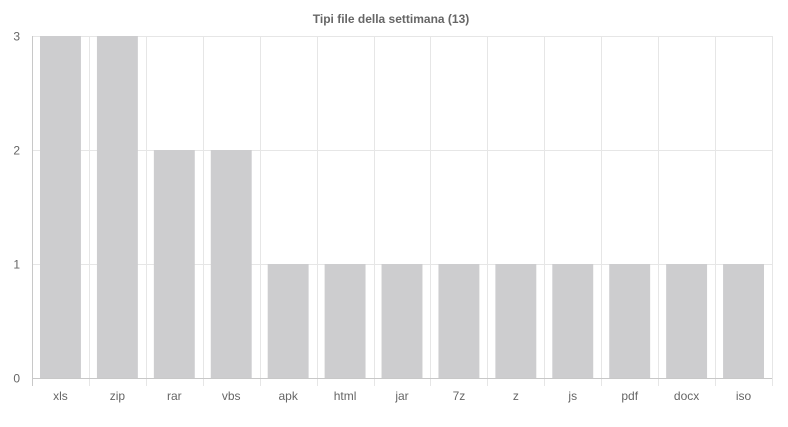  What do you see at coordinates (174, 264) in the screenshot?
I see `bar-rar` at bounding box center [174, 264].